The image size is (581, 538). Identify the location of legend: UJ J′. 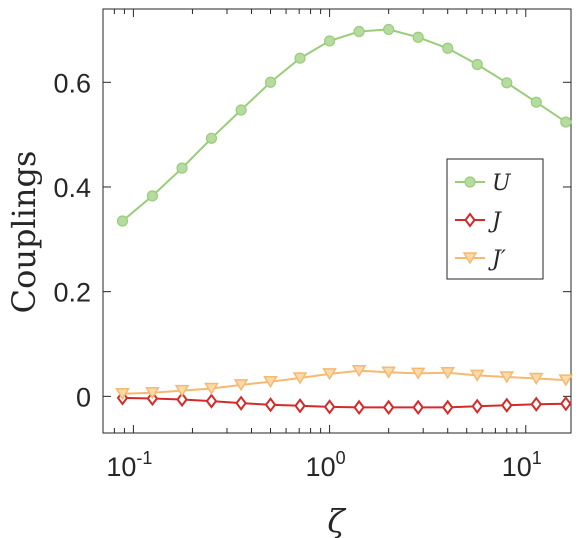
(495, 219).